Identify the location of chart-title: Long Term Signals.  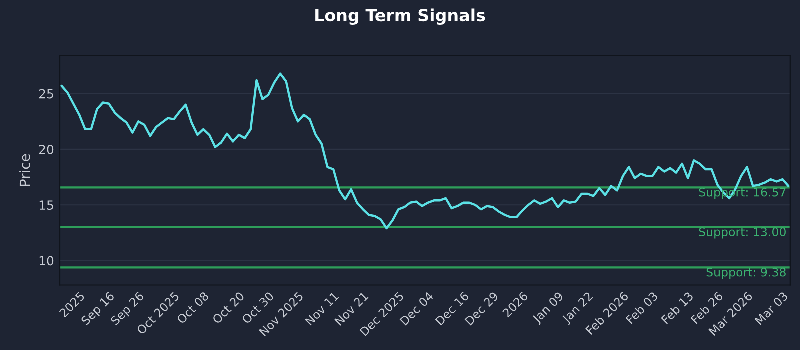
(401, 17).